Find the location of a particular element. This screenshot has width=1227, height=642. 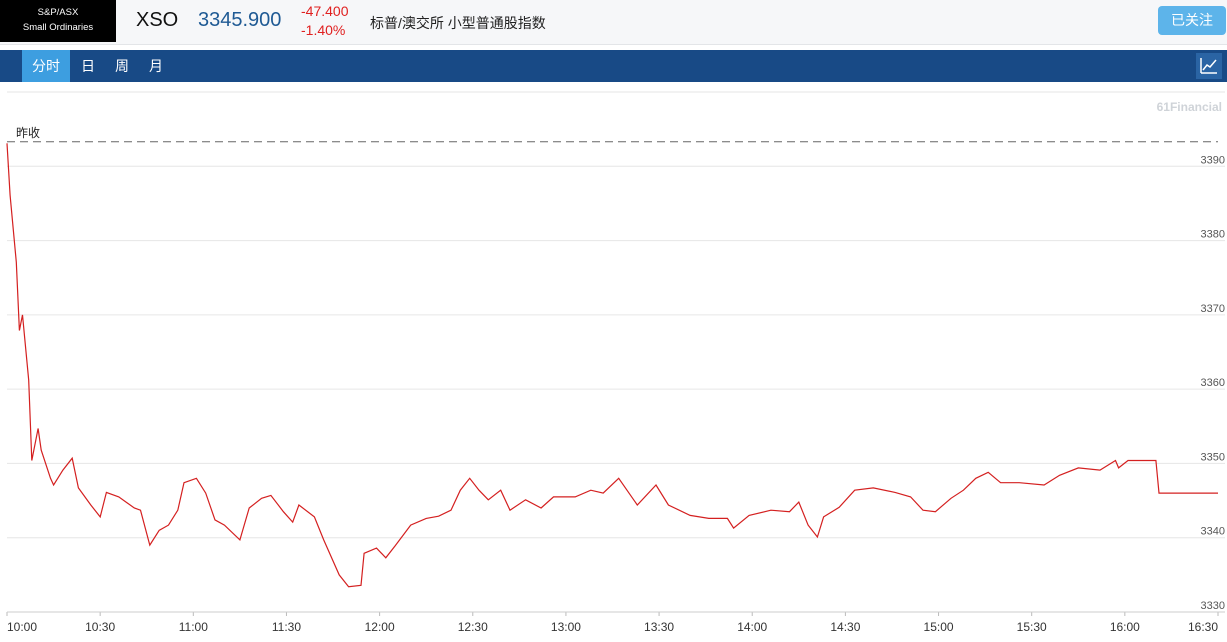

x-tick-label: 16:00 is located at coordinates (1125, 627).